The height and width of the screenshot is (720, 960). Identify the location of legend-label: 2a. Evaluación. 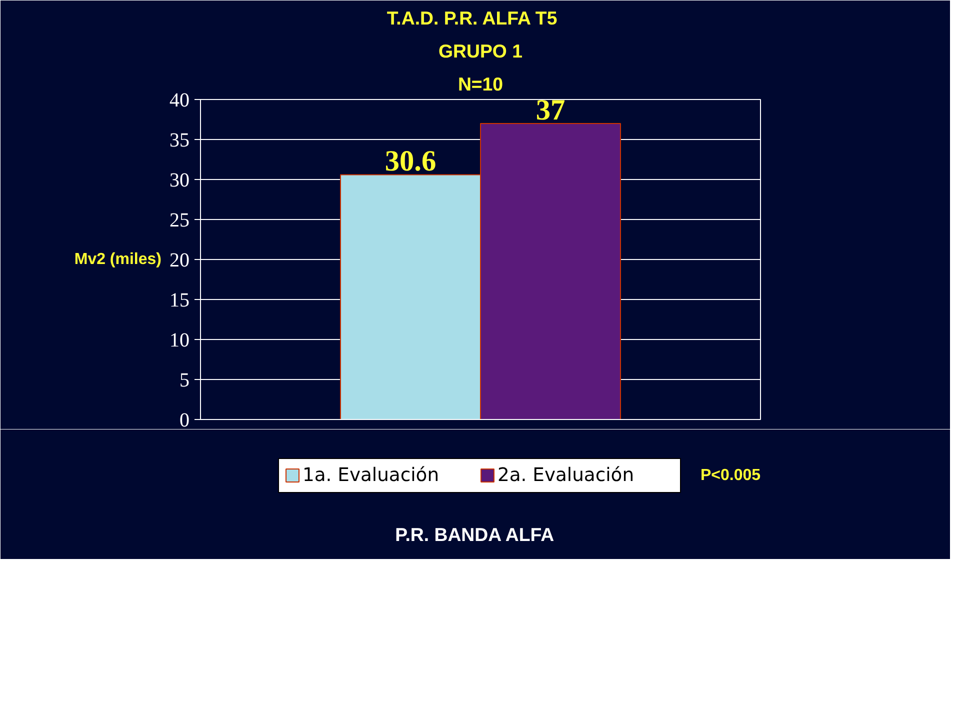
(566, 475).